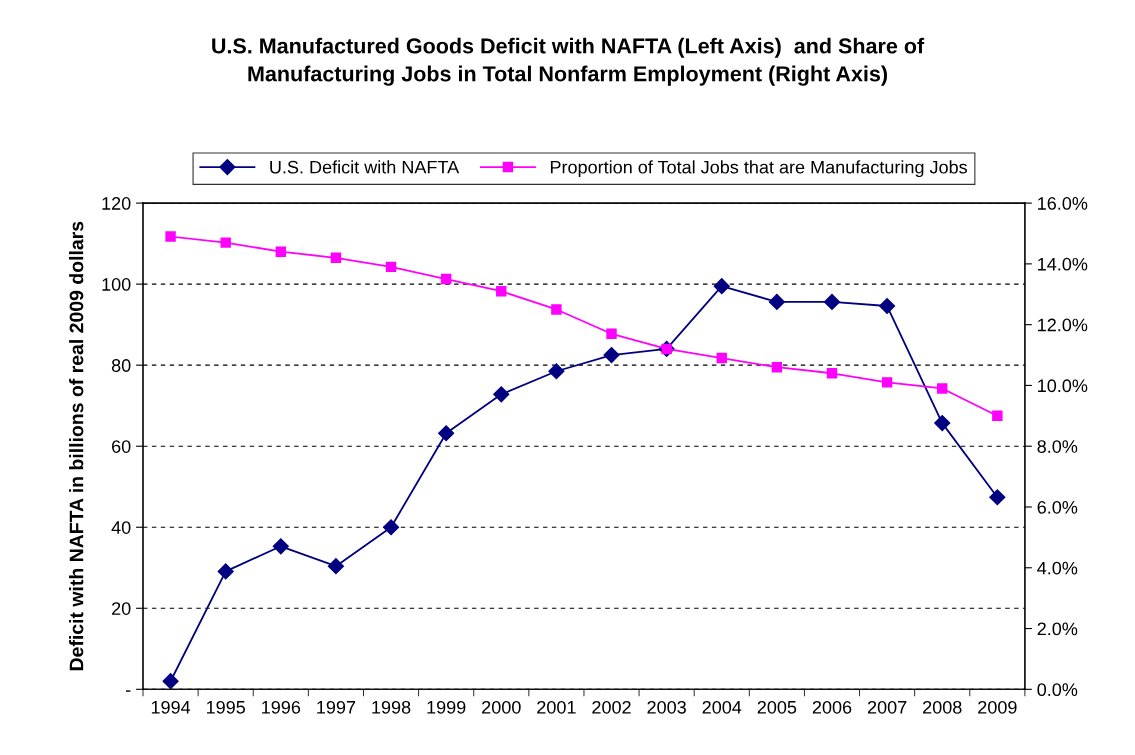 The width and height of the screenshot is (1135, 755). I want to click on y2-tick-label: 6.0%, so click(1057, 507).